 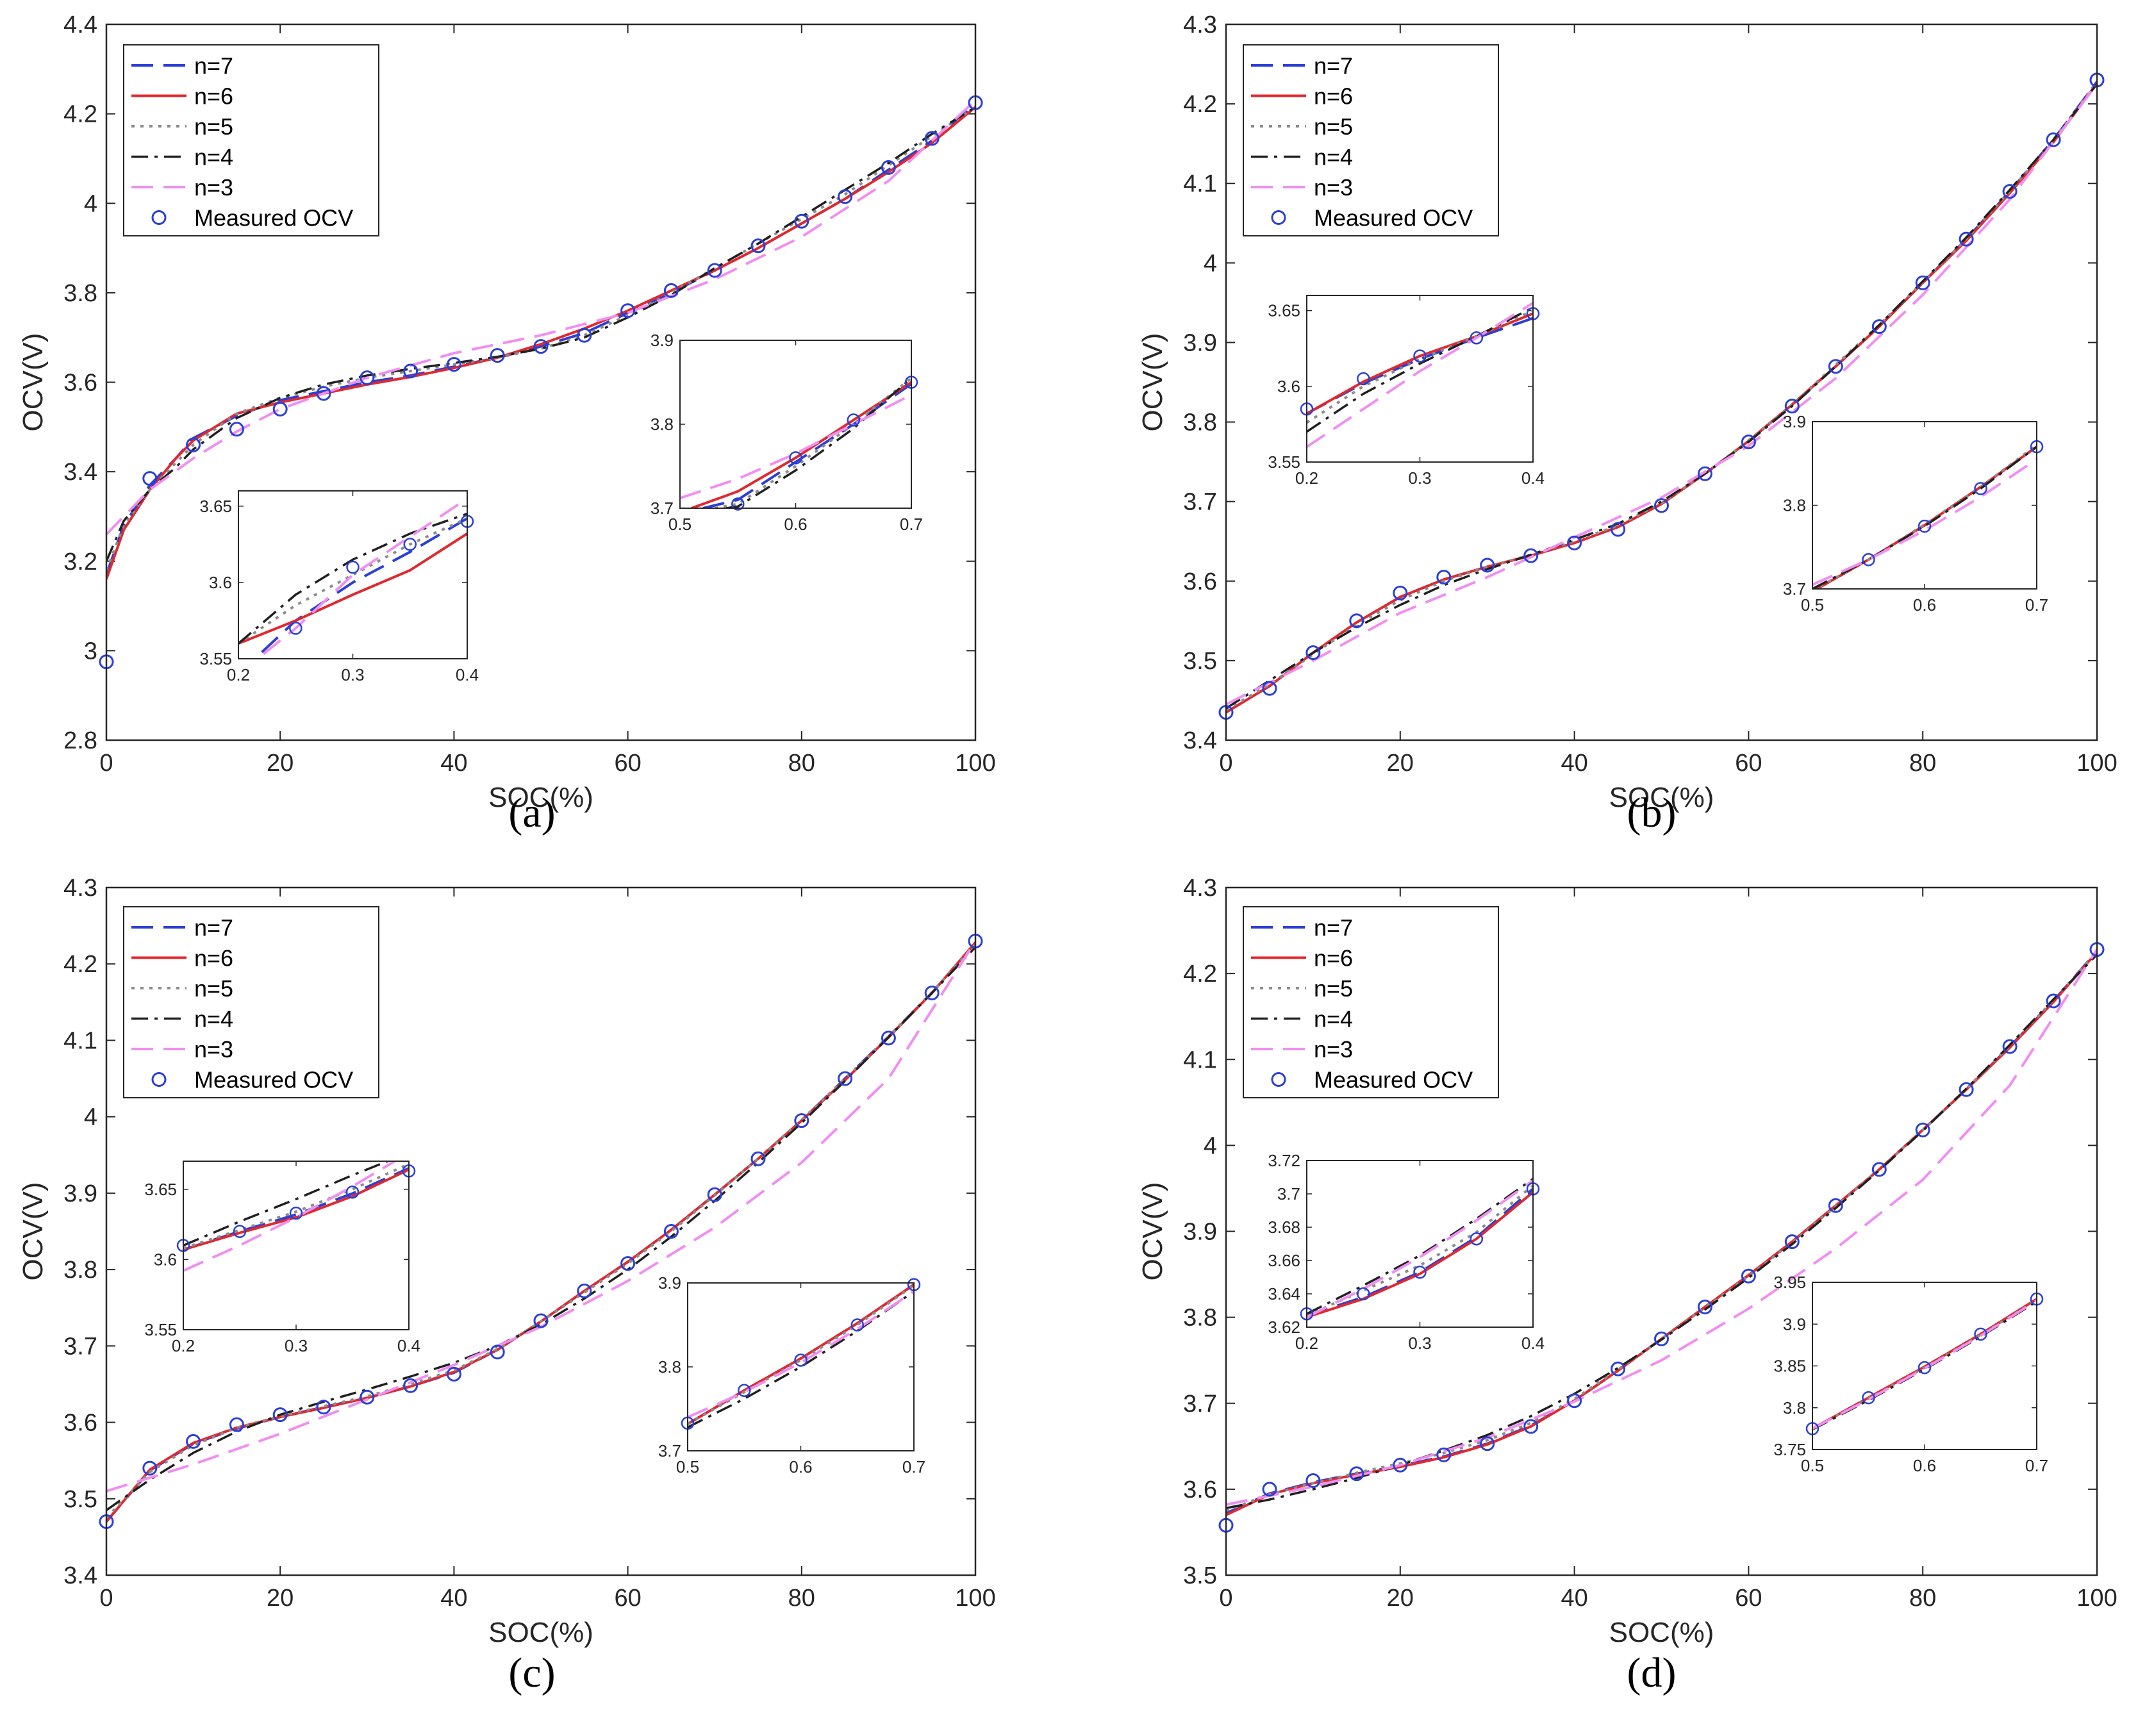 I want to click on inset-x-tick-label: 0.6, so click(x=1925, y=1465).